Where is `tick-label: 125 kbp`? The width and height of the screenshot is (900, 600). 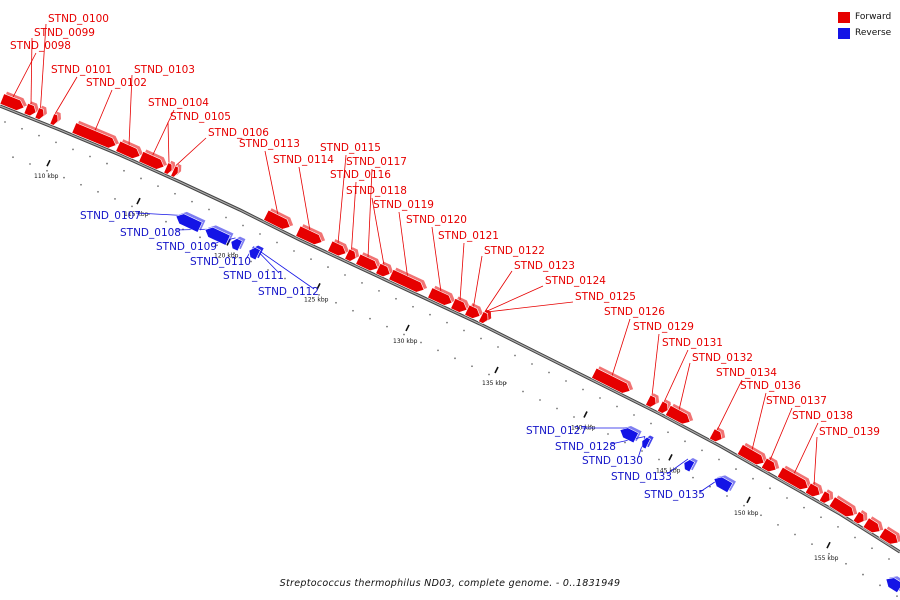
tick-label: 125 kbp is located at coordinates (316, 299).